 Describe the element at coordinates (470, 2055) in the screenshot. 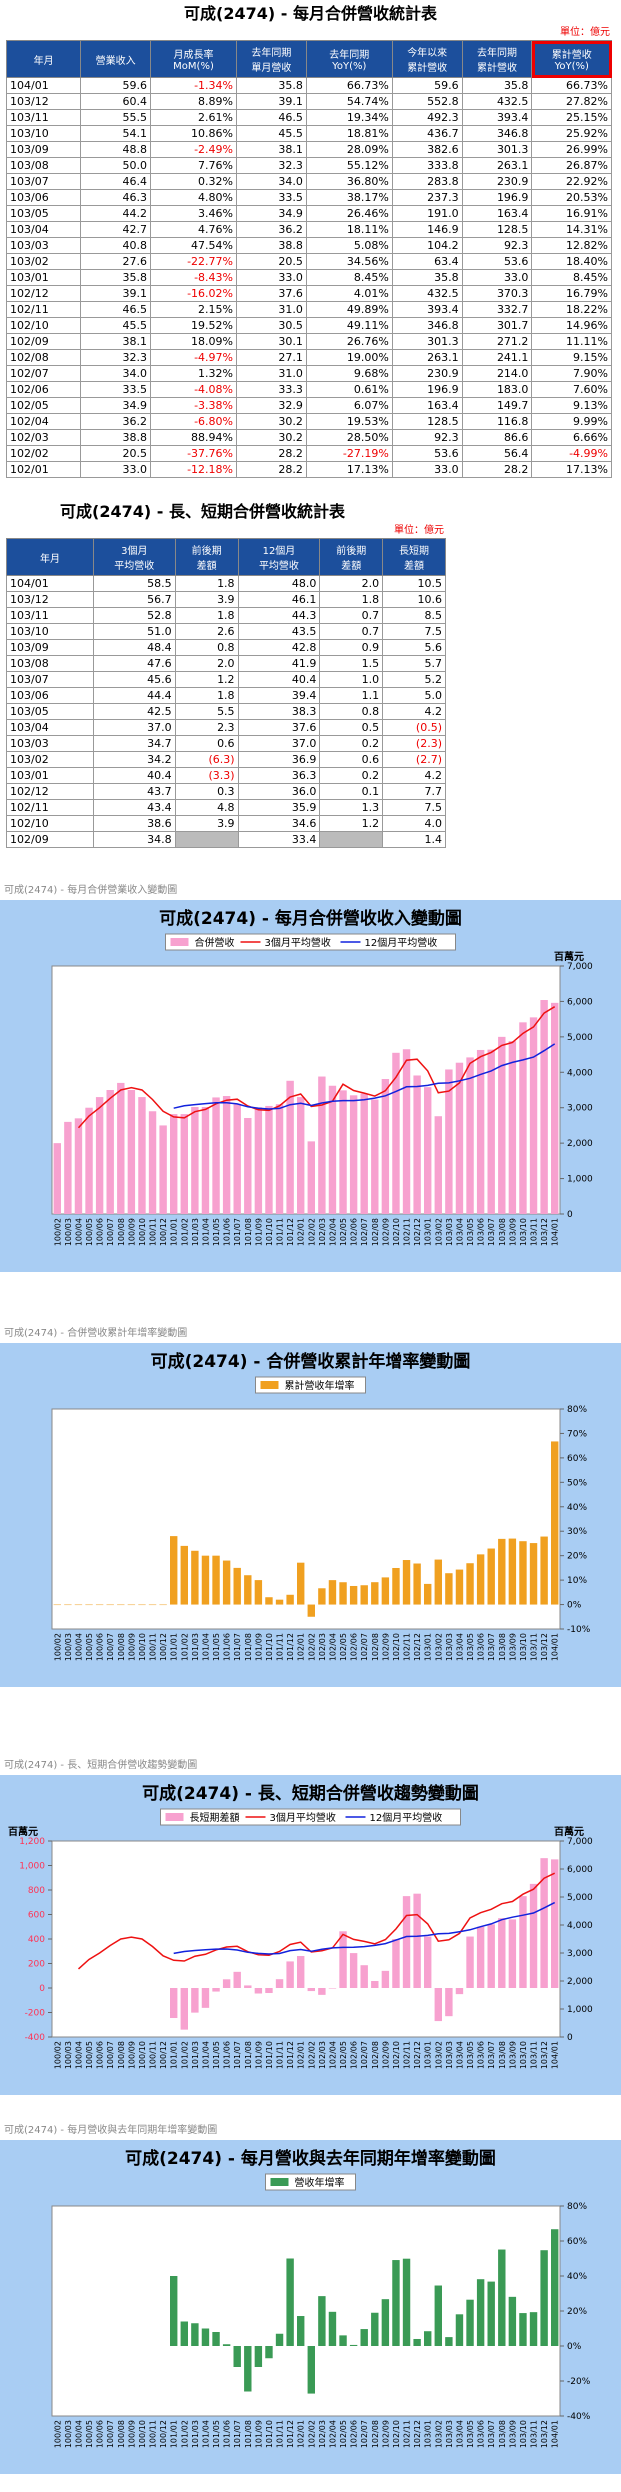

I see `x-tick-label: 103/05` at that location.